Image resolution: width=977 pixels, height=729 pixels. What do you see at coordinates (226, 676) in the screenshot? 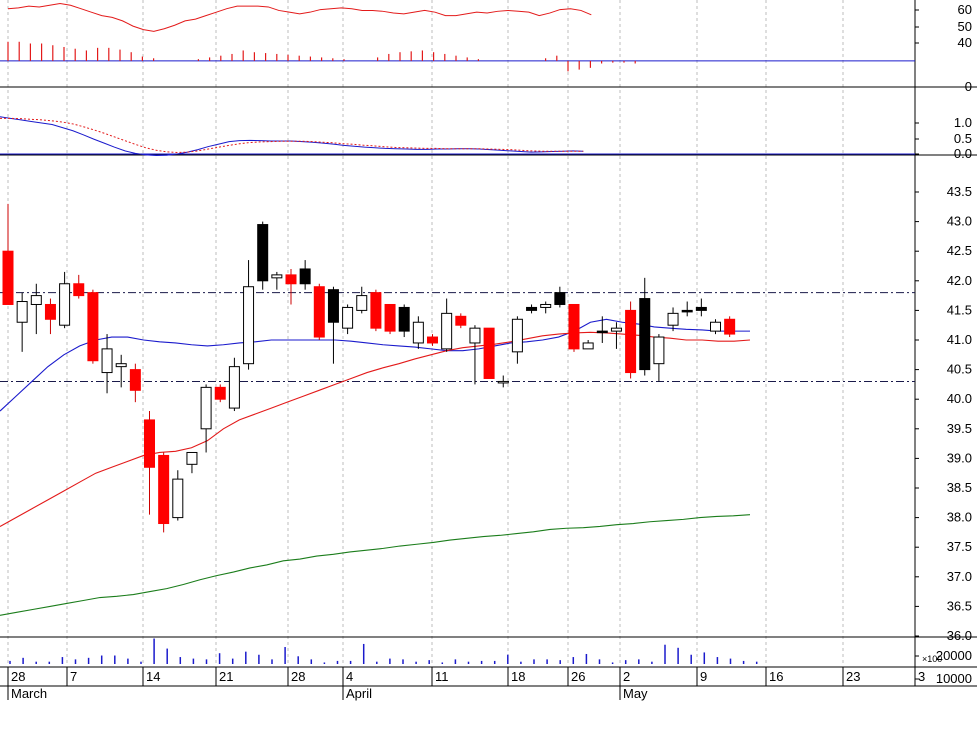
I see `x-day-label: 21` at bounding box center [226, 676].